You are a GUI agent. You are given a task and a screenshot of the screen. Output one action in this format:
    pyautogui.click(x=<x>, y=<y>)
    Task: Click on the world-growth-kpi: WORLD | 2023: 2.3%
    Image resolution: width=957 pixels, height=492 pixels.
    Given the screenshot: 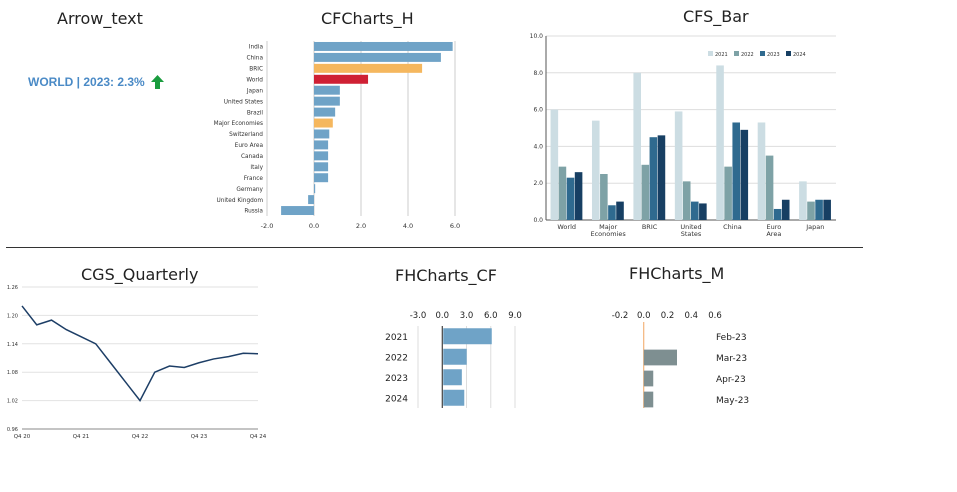 What is the action you would take?
    pyautogui.click(x=96, y=82)
    